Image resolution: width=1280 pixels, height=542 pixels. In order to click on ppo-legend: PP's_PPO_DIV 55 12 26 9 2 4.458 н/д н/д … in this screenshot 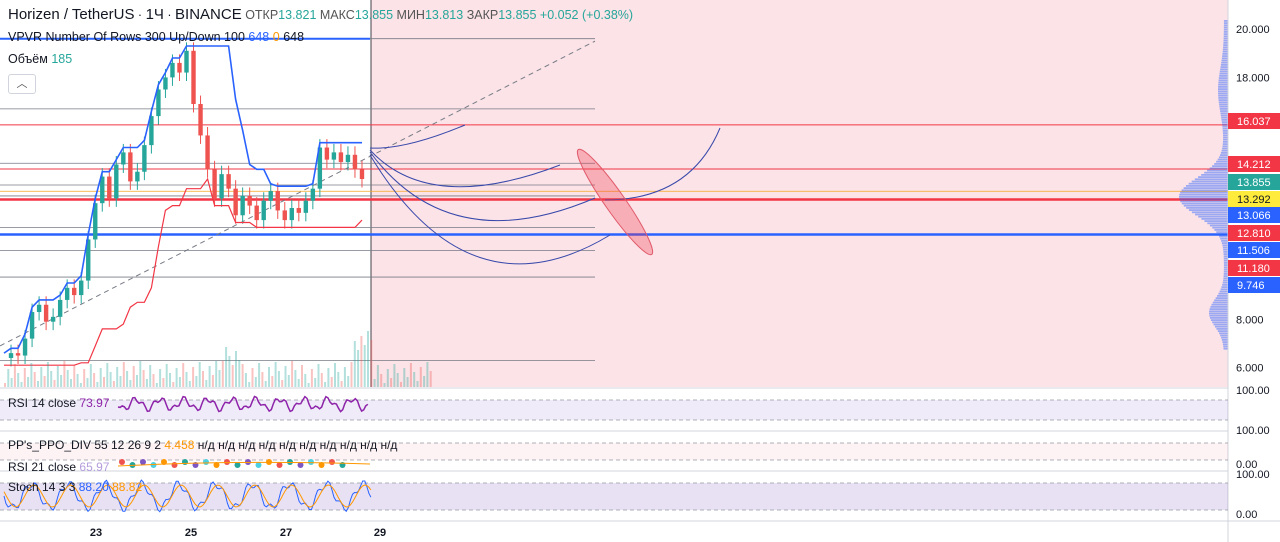, I will do `click(202, 445)`.